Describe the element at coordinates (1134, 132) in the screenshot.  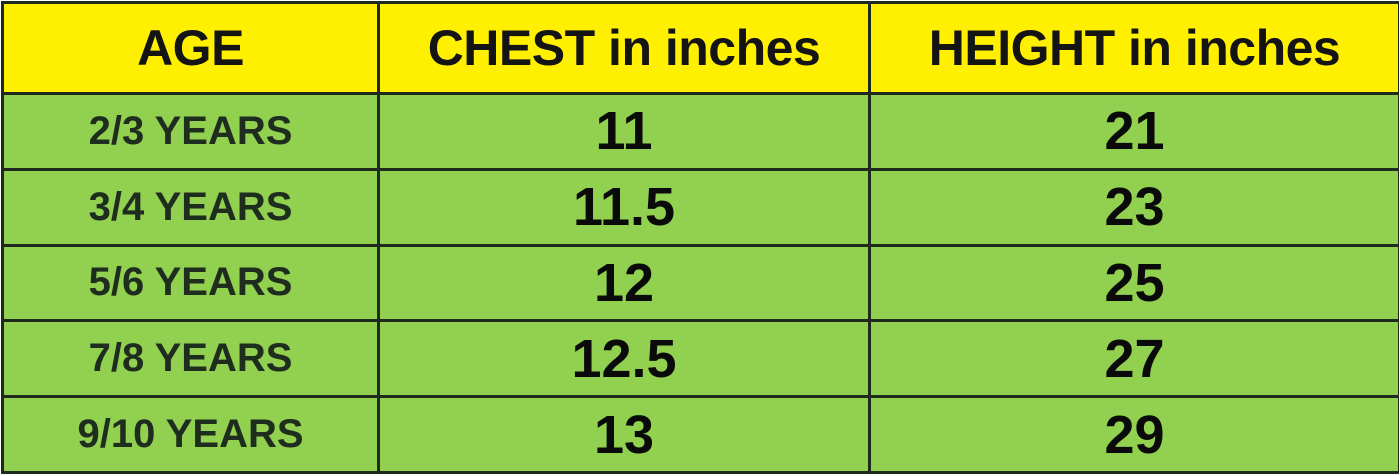
I see `value-cell: 21` at that location.